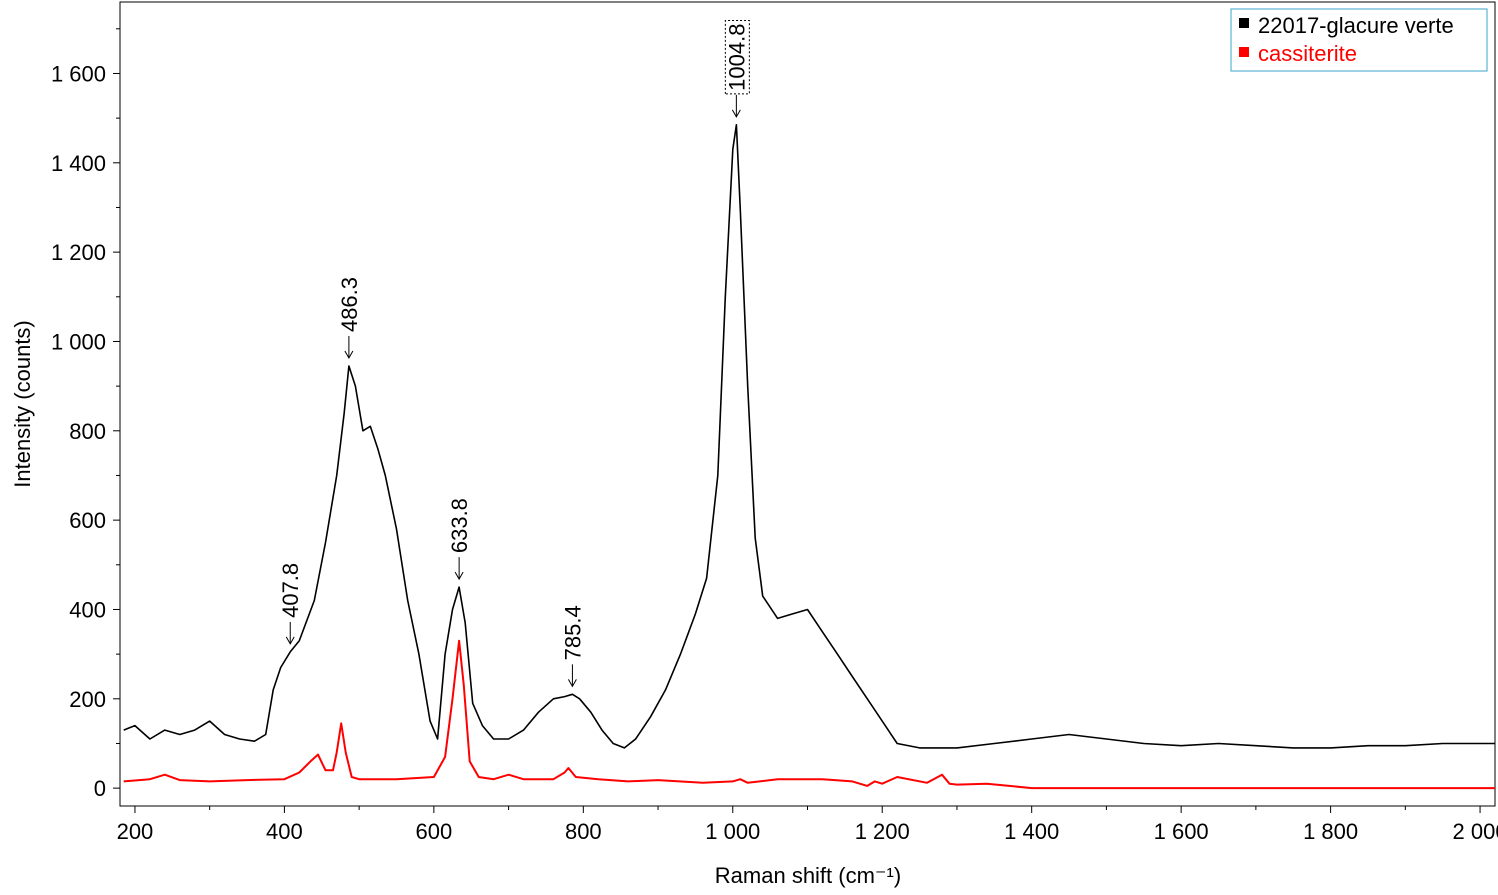 The height and width of the screenshot is (895, 1498). I want to click on y-tick-label: 0, so click(100, 788).